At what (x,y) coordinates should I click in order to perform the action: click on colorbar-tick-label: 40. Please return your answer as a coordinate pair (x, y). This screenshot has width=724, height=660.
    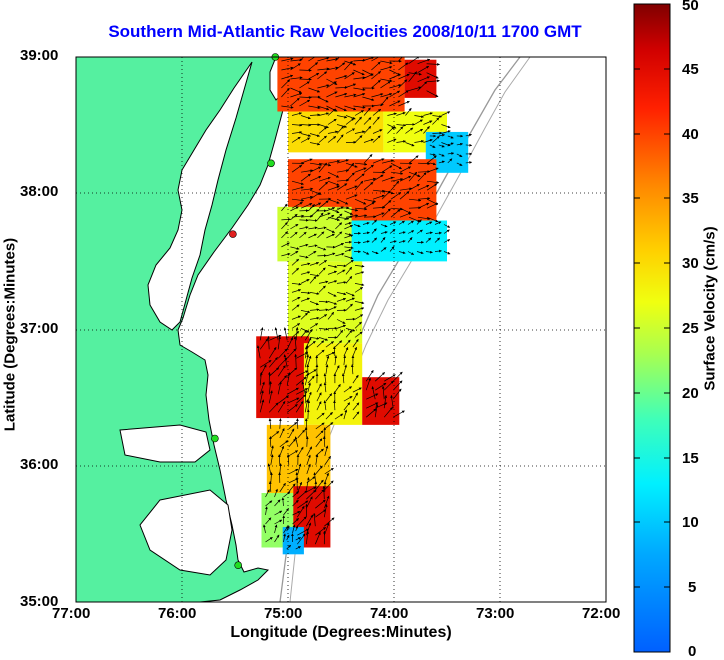
    Looking at the image, I should click on (690, 134).